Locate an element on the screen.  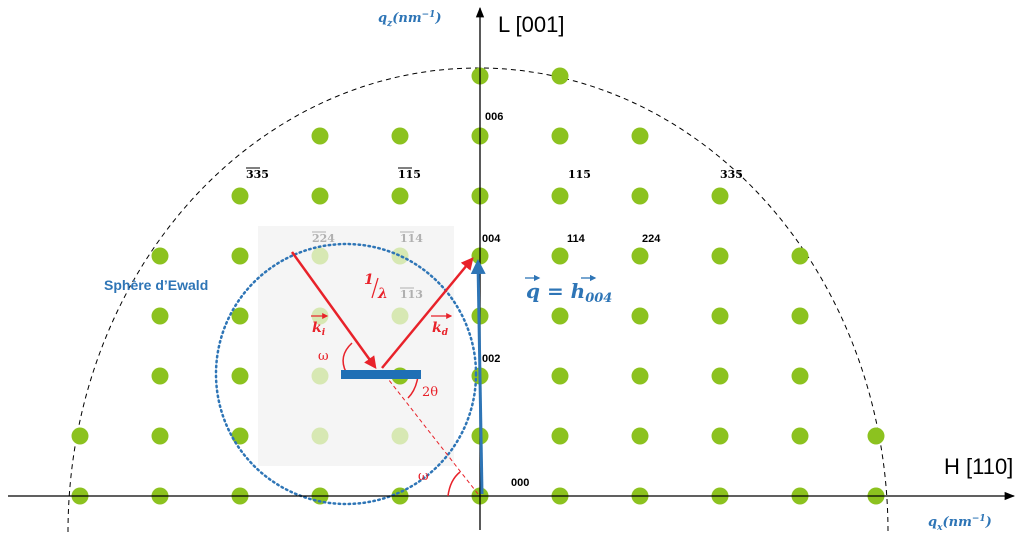
reflection-m114: 114 is located at coordinates (411, 238).